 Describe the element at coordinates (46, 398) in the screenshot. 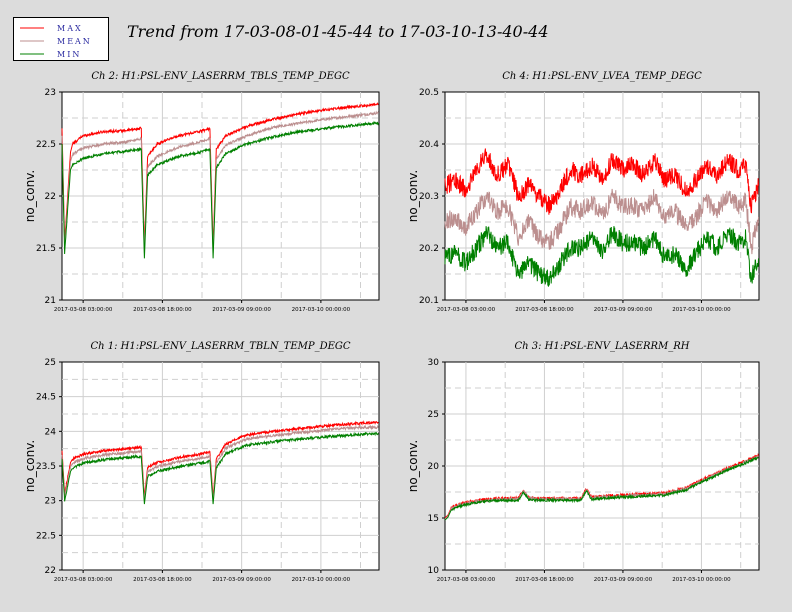

I see `y-tick-label: 24.5` at that location.